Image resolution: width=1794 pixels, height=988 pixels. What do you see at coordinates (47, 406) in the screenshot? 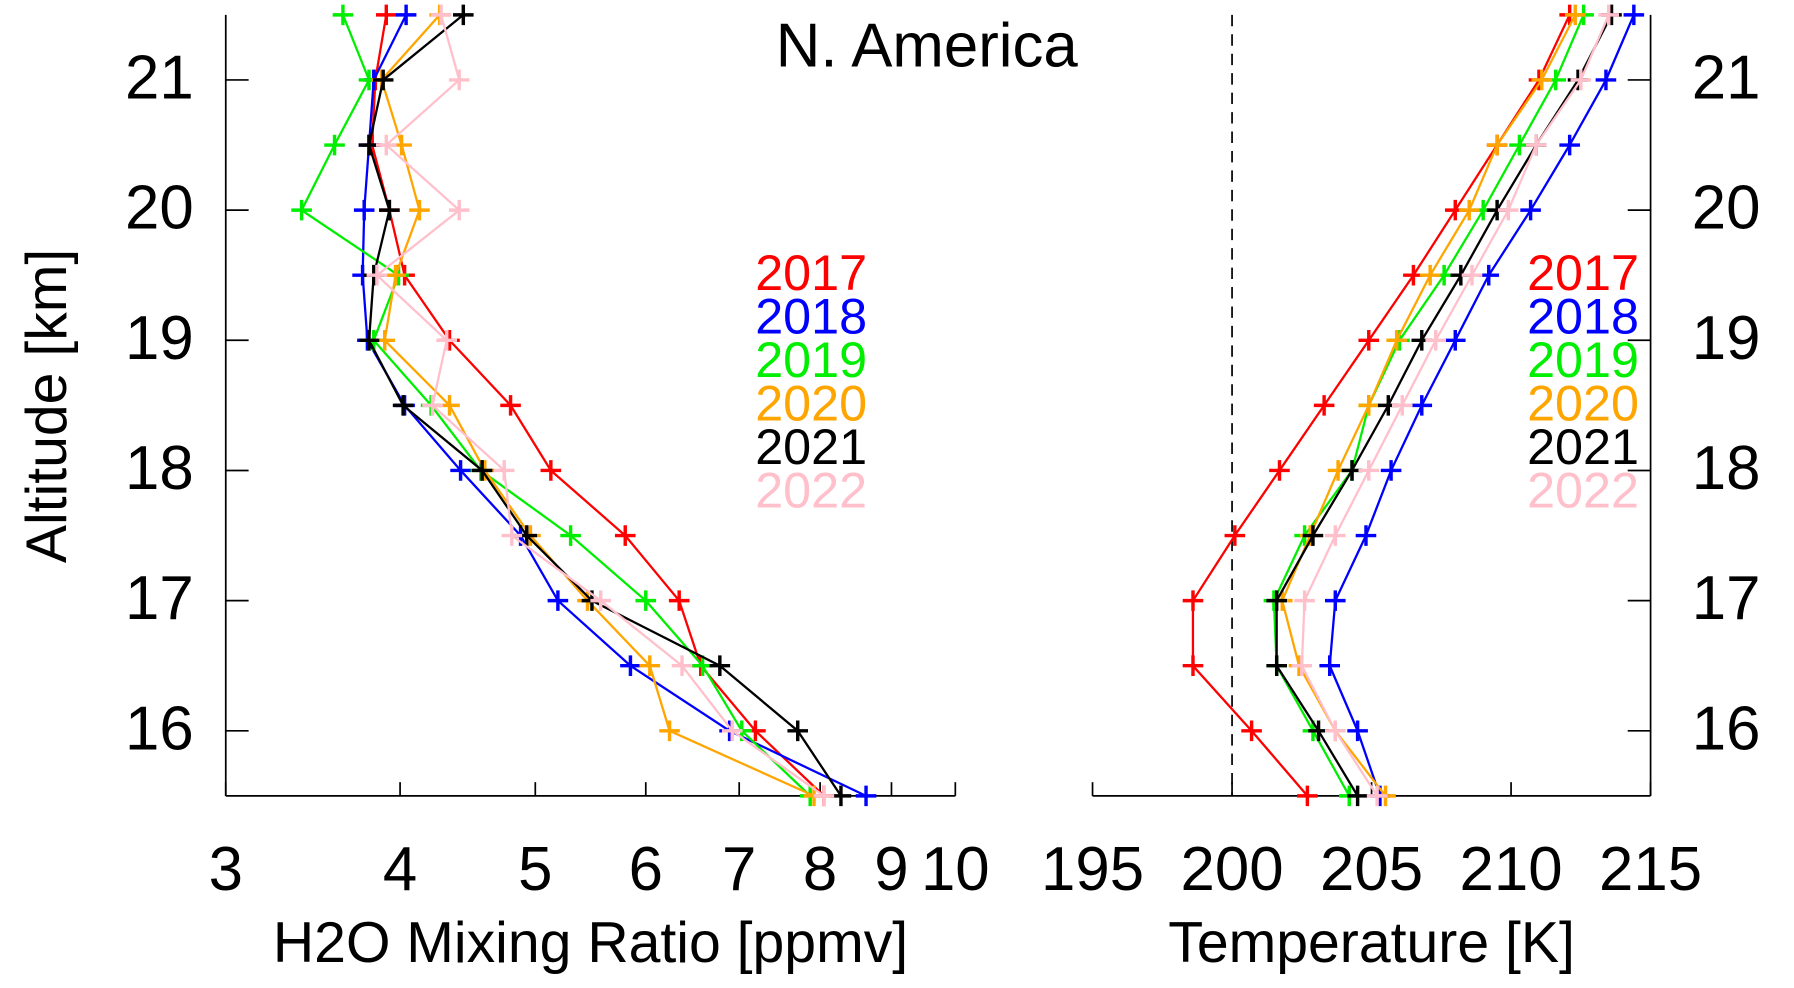
I see `y-axis-label: Altitude [km]` at bounding box center [47, 406].